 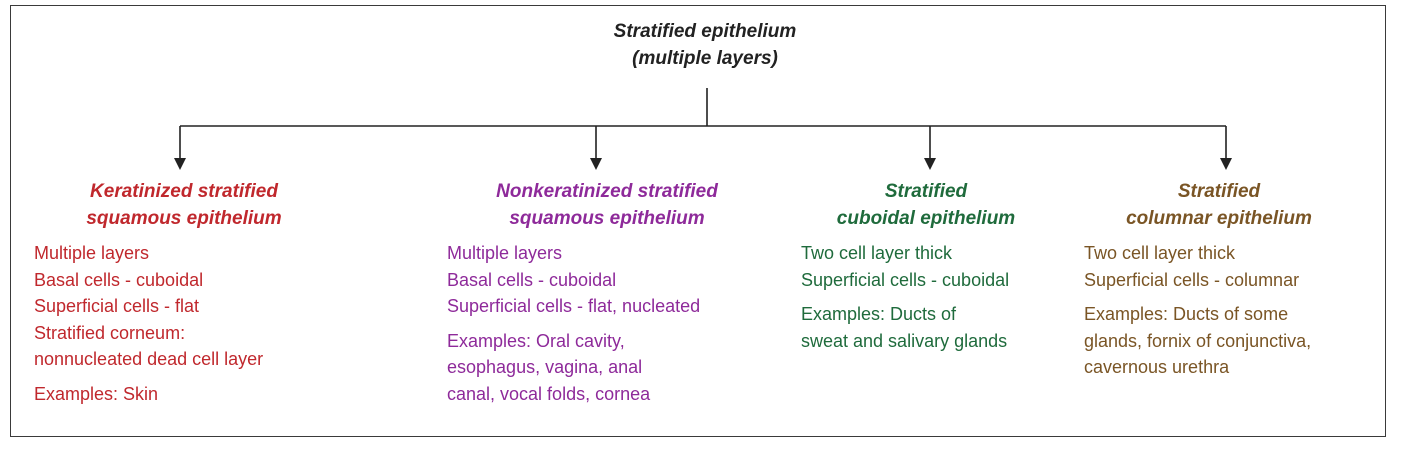 I want to click on branch-title-line1: Nonkeratinized stratified, so click(x=607, y=191).